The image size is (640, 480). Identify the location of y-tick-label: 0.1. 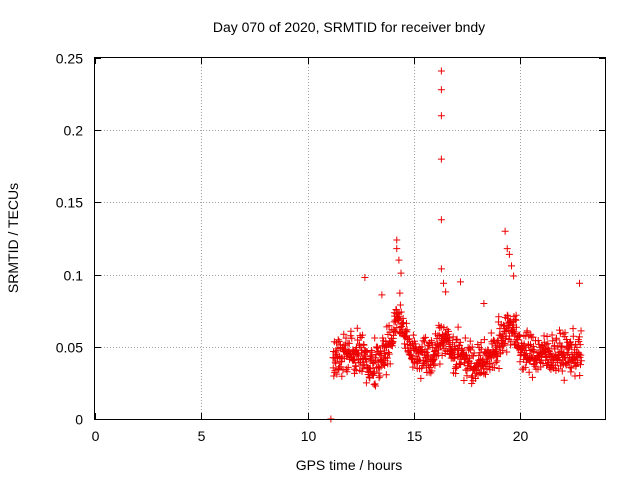
(74, 276).